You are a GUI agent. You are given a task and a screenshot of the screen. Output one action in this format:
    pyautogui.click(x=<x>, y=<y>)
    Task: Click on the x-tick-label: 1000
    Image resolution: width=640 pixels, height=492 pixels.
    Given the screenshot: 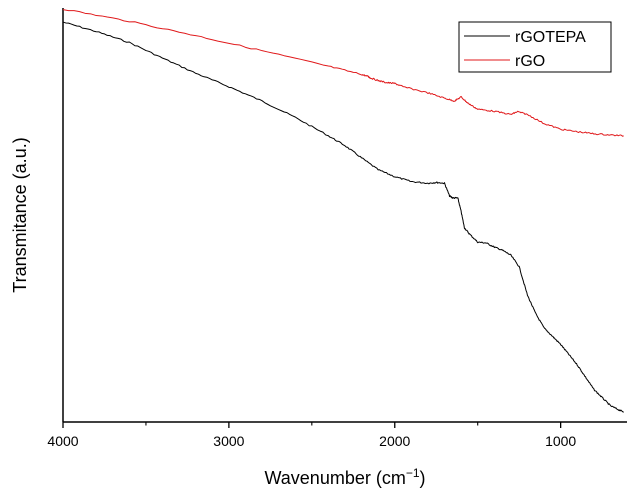 What is the action you would take?
    pyautogui.click(x=560, y=441)
    